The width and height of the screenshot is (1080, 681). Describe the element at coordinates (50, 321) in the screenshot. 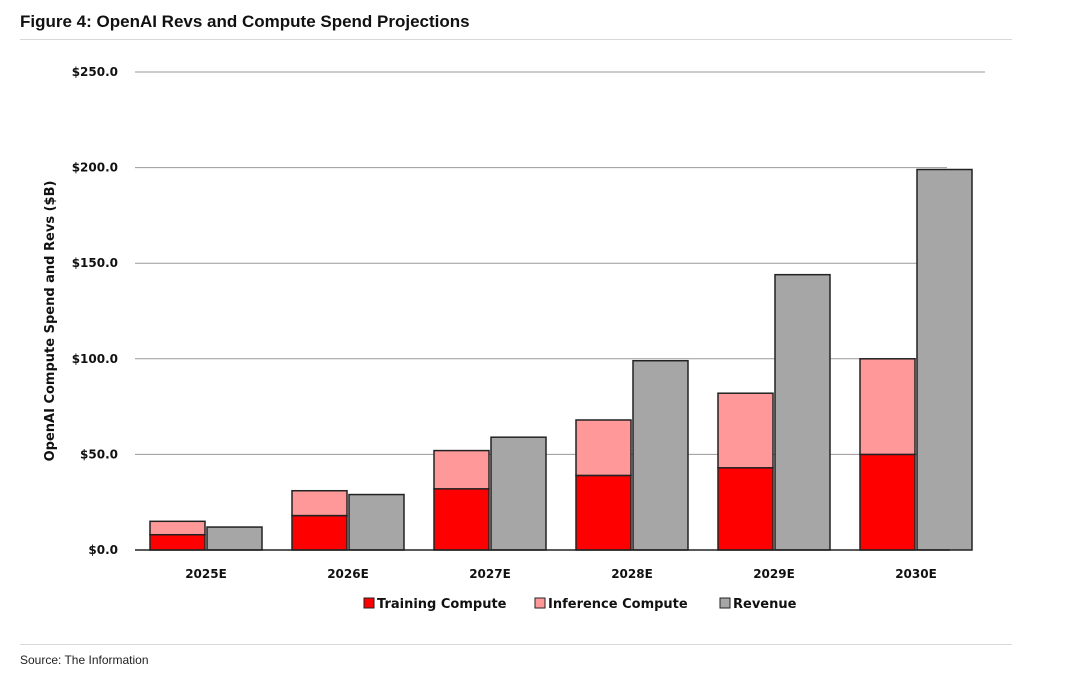

I see `y-axis-title: OpenAI Compute Spend and Revs ($B)` at that location.